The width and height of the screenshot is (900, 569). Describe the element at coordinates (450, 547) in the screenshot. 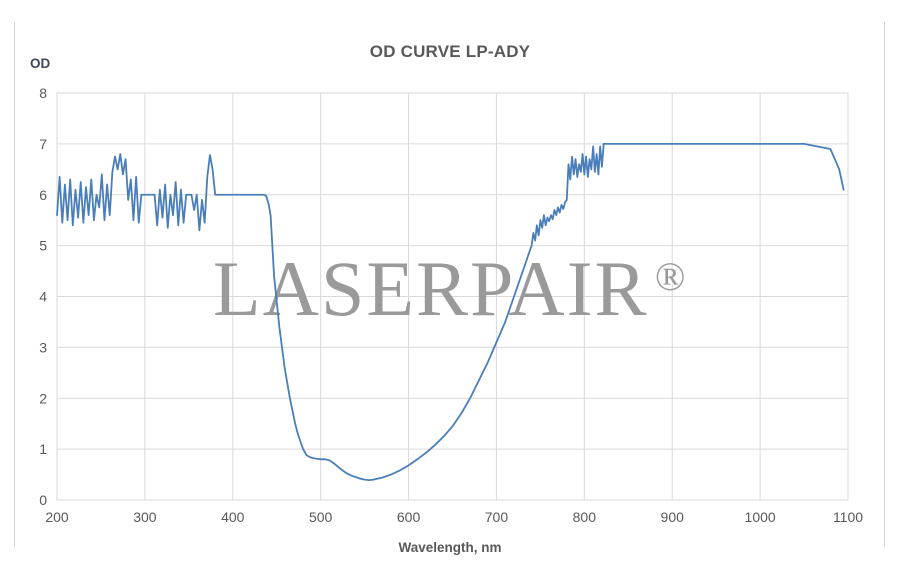

I see `x-axis-title: Wavelength, nm` at that location.